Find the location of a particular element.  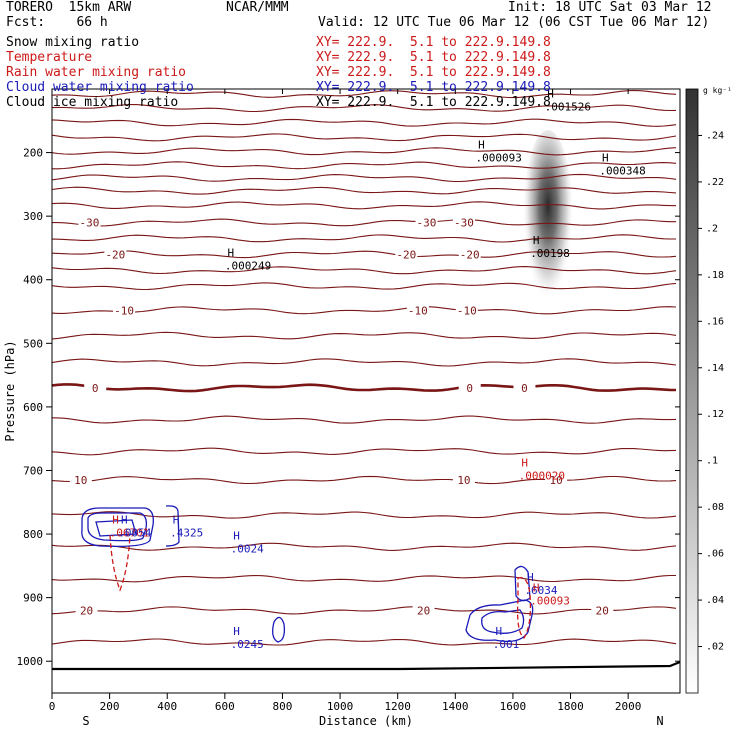

y-tick-label: 500 is located at coordinates (33, 343).